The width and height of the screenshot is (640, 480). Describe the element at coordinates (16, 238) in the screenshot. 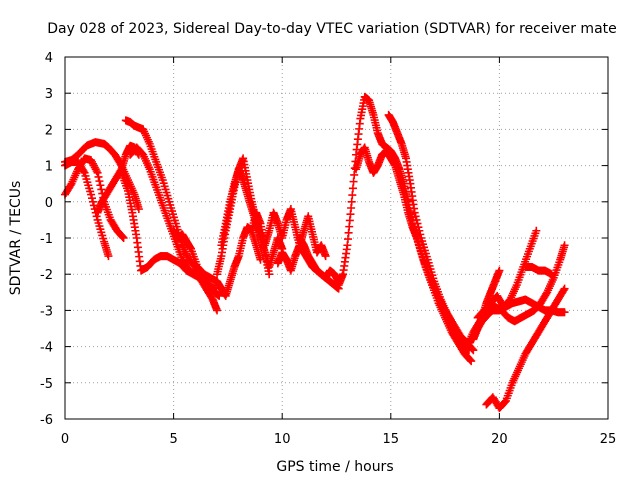

I see `y-axis-label: SDTVAR / TECUs` at that location.